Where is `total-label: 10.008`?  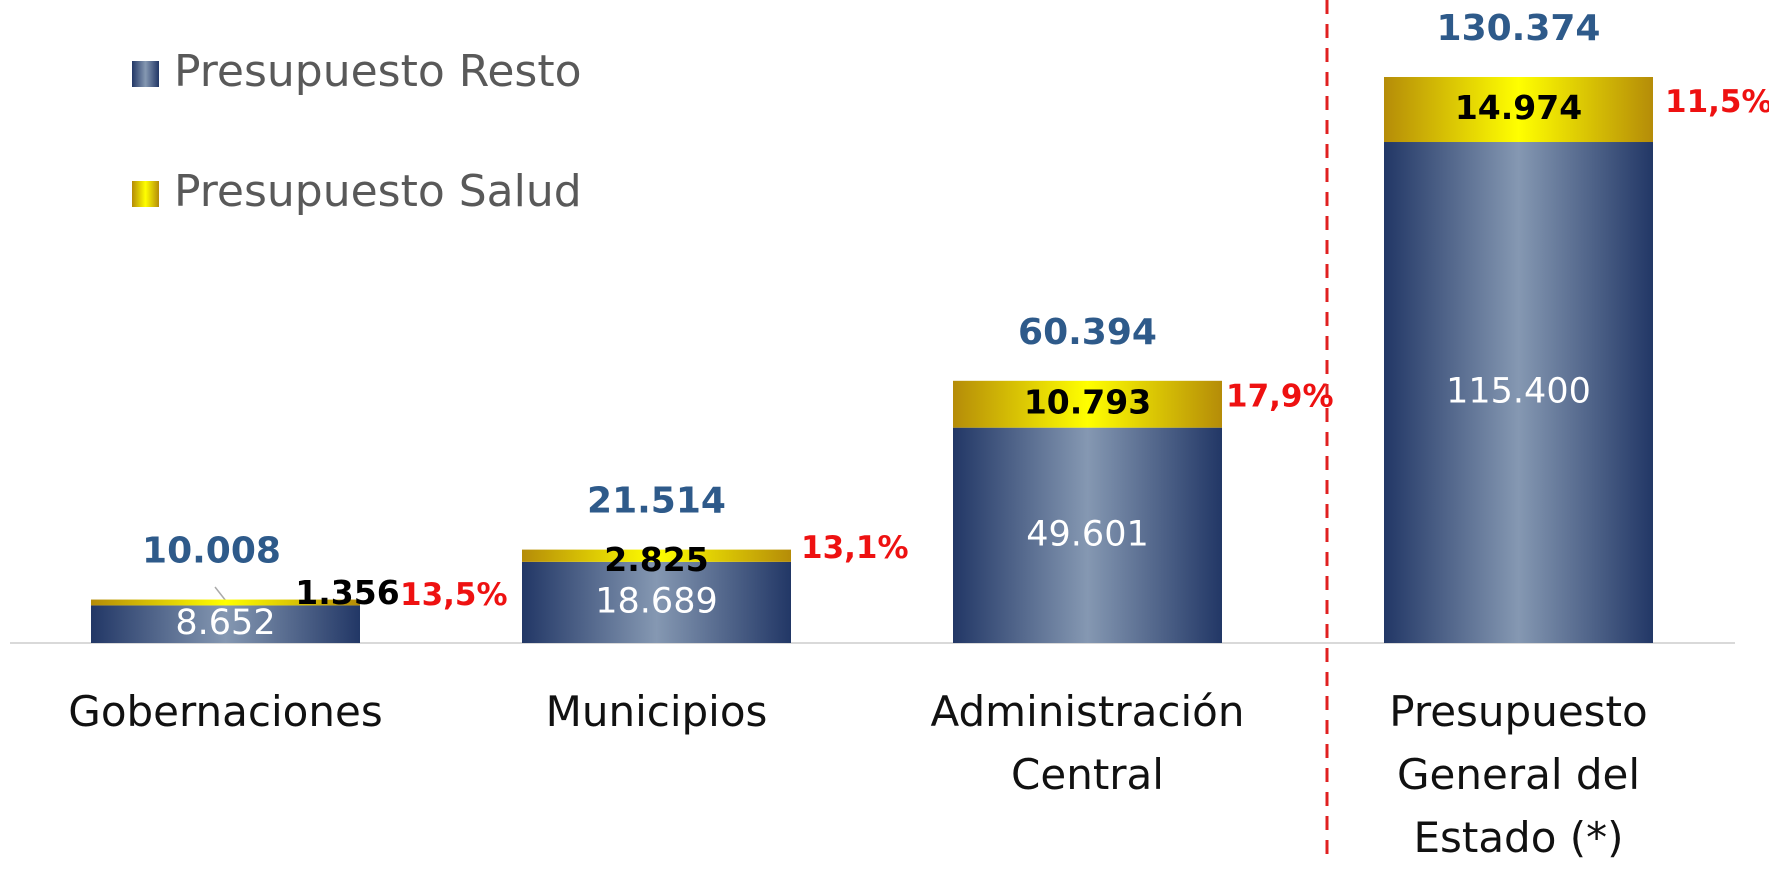
total-label: 10.008 is located at coordinates (211, 551).